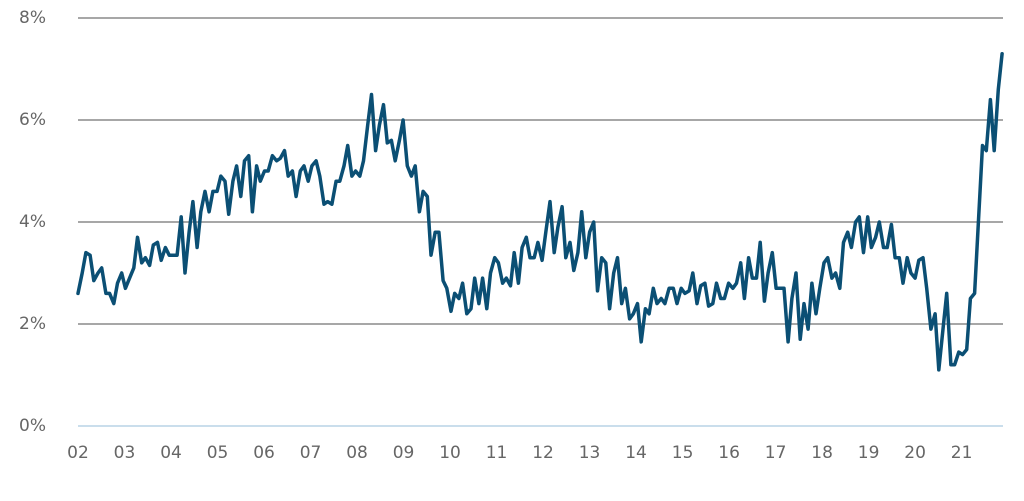 The width and height of the screenshot is (1024, 501). Describe the element at coordinates (264, 453) in the screenshot. I see `x-tick-label: 06` at that location.